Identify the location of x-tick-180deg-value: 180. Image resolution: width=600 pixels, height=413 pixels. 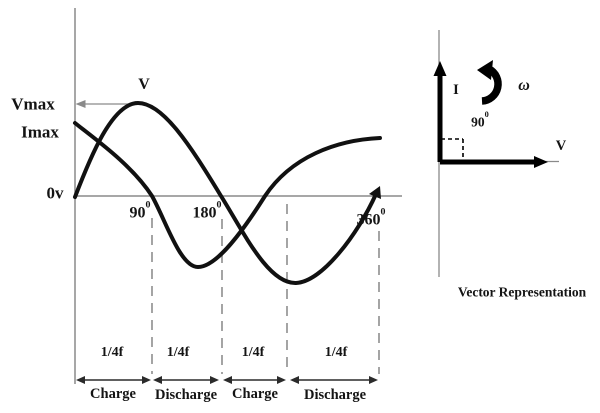
(204, 213).